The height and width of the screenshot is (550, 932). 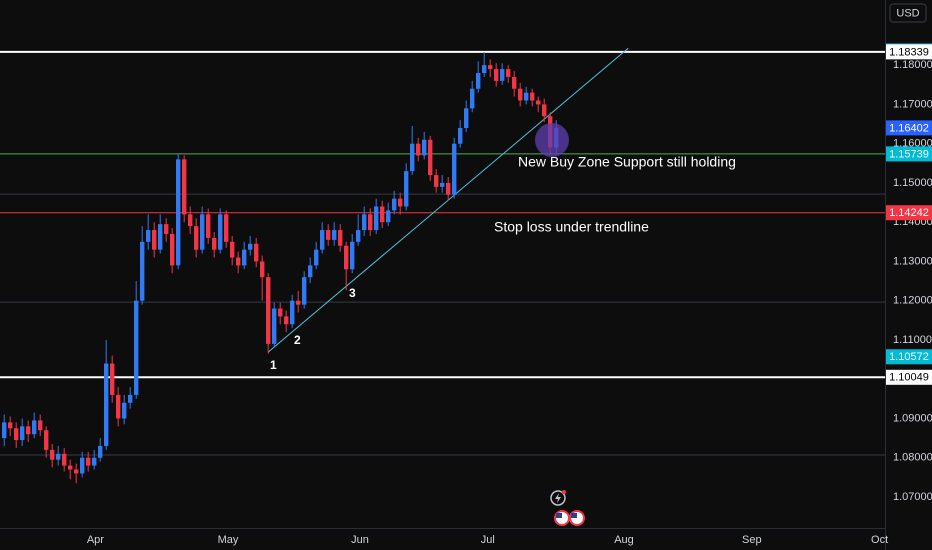 I want to click on x-tick-label: Oct, so click(x=879, y=540).